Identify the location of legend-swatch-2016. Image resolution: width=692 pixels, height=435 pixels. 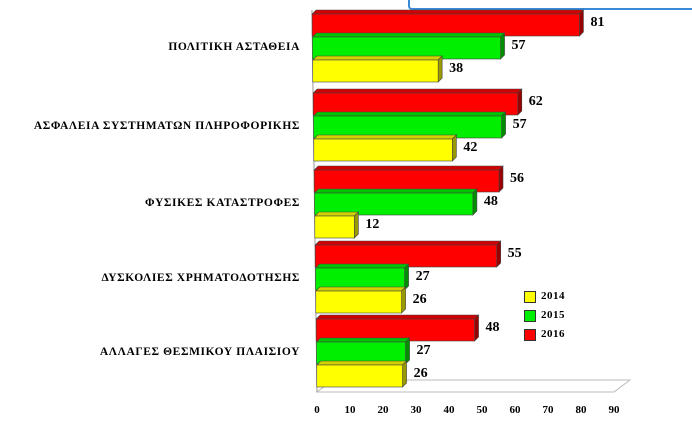
(530, 335).